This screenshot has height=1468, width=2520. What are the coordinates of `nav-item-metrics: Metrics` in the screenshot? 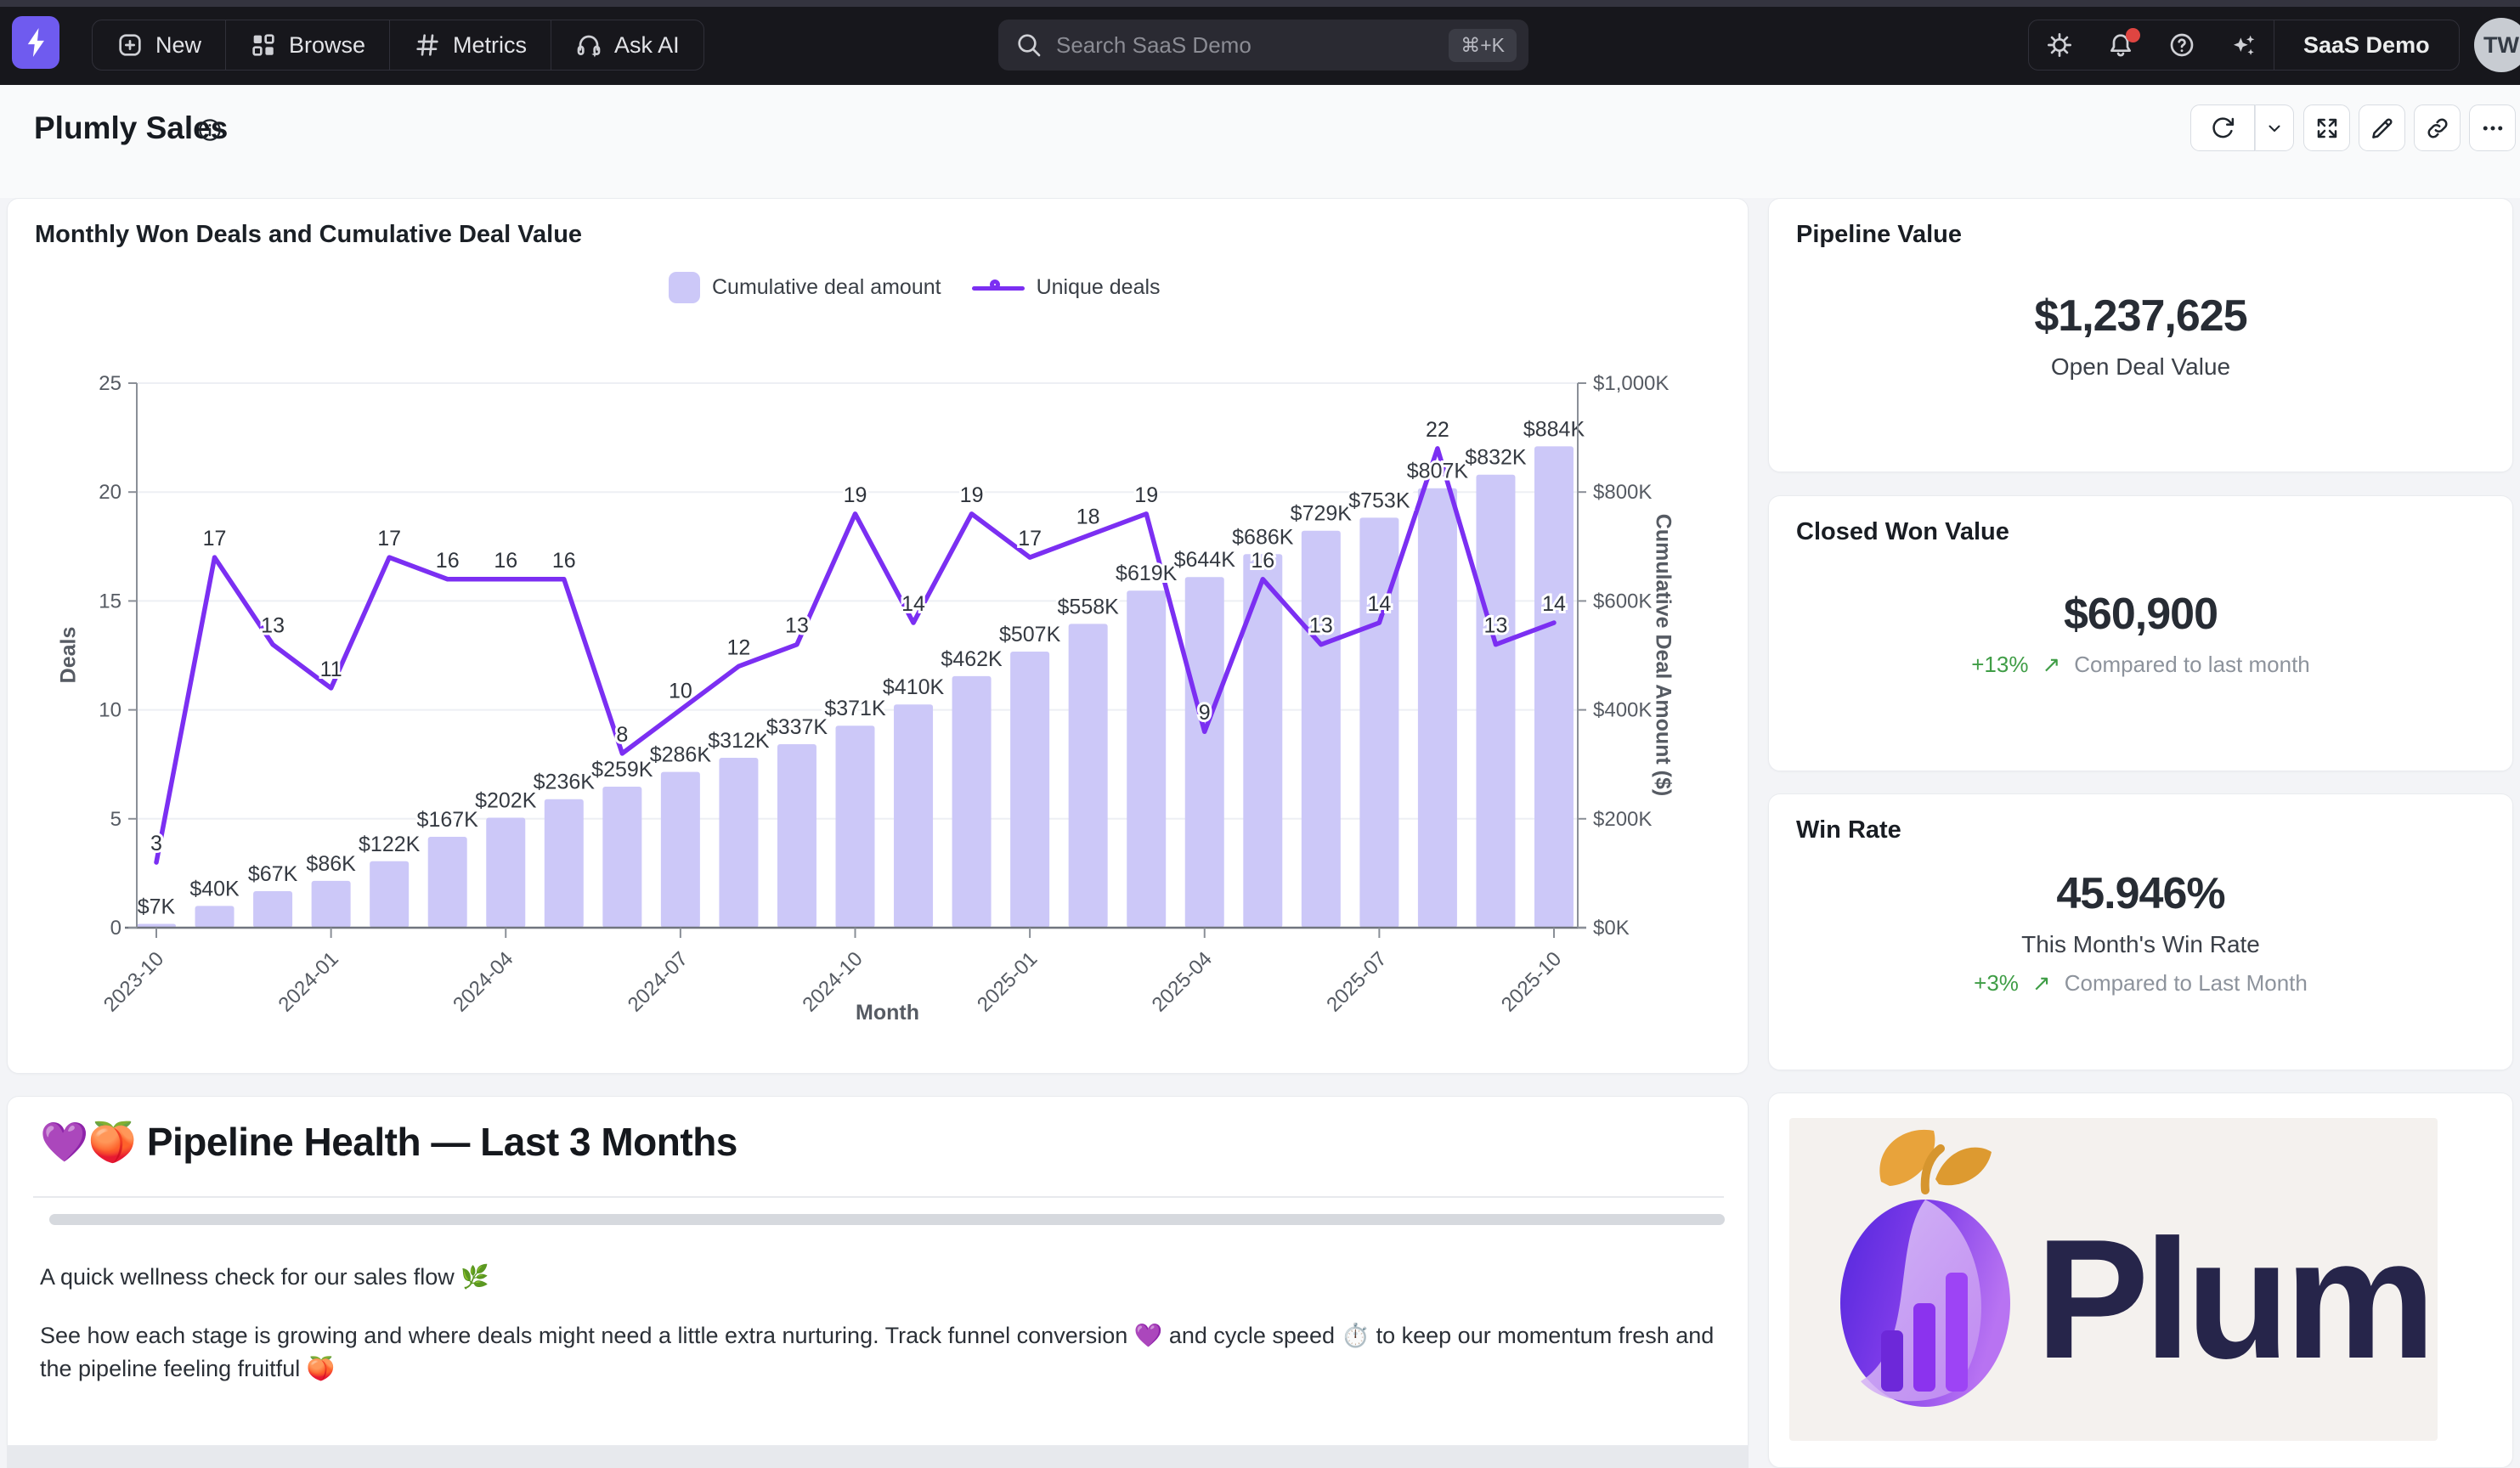 It's located at (471, 45).